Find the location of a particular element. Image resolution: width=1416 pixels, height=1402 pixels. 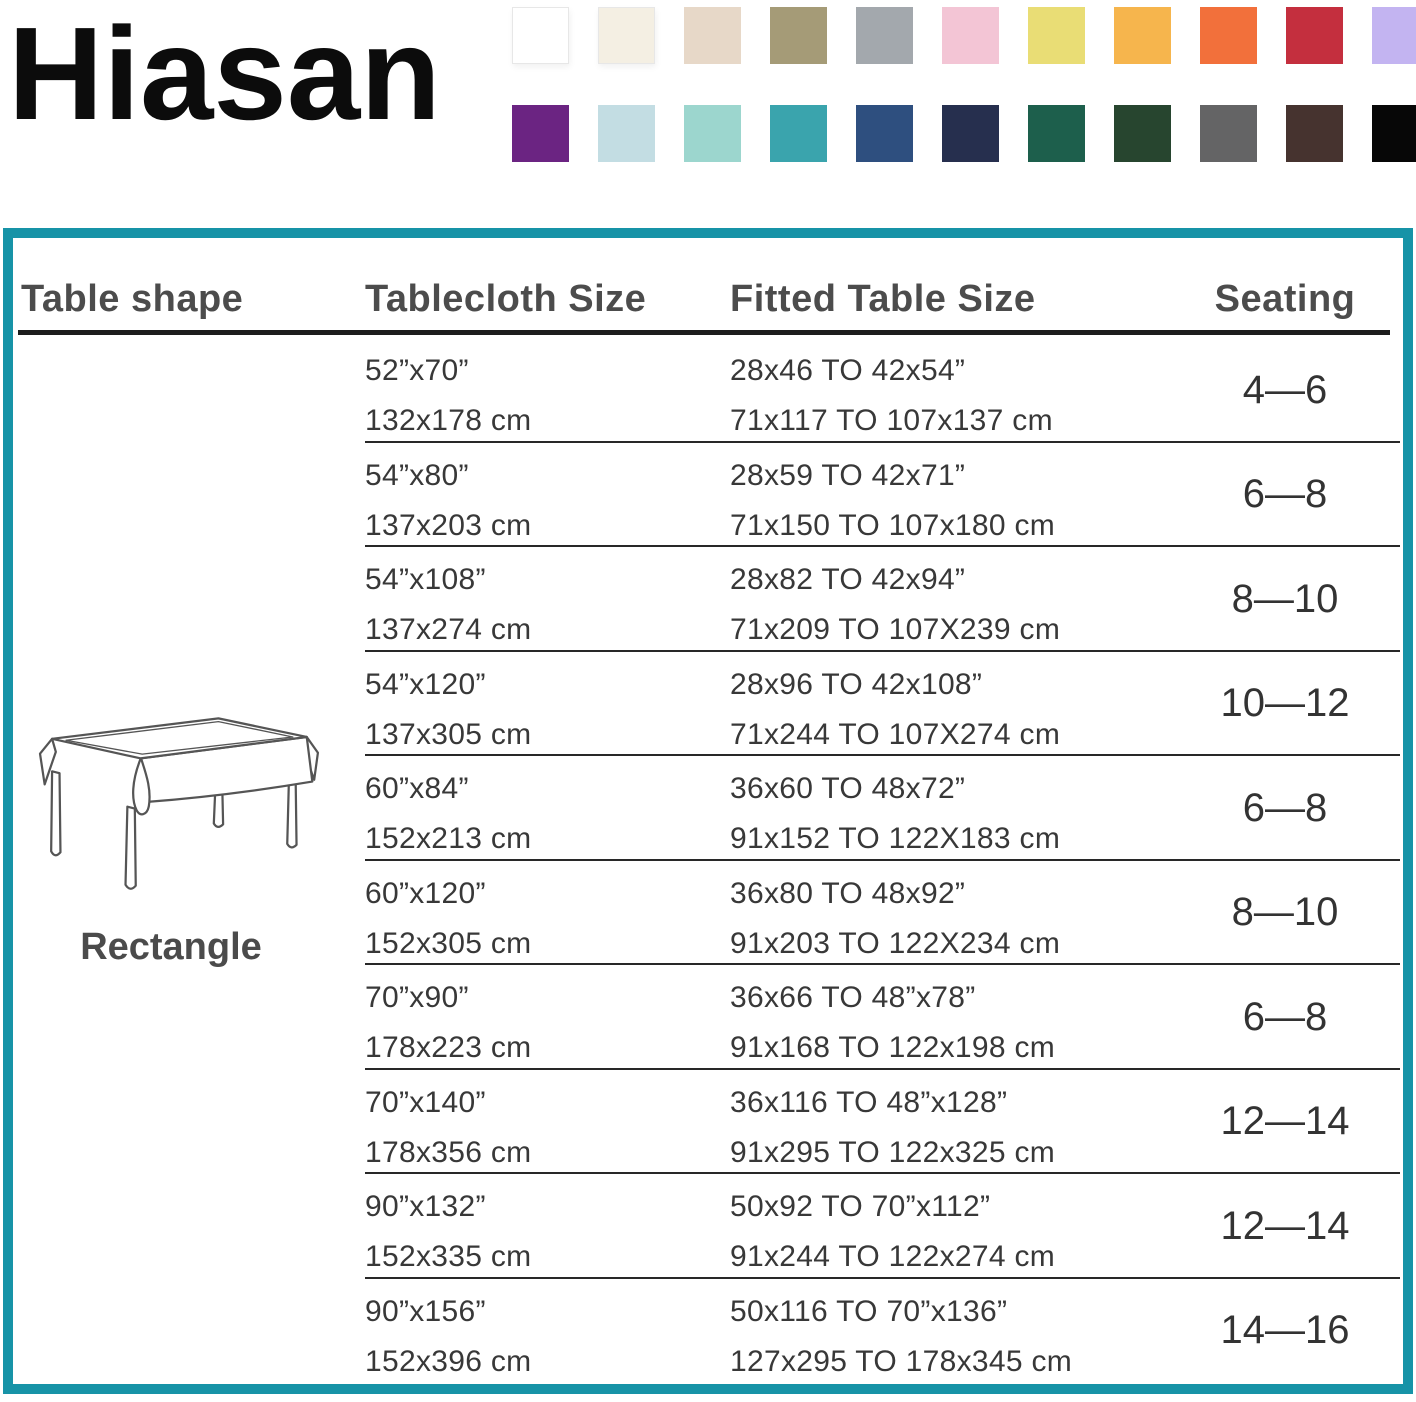

fitted-table-size-cell: 36x80 TO 48x92” 91x203 TO 122X234 cm is located at coordinates (945, 913).